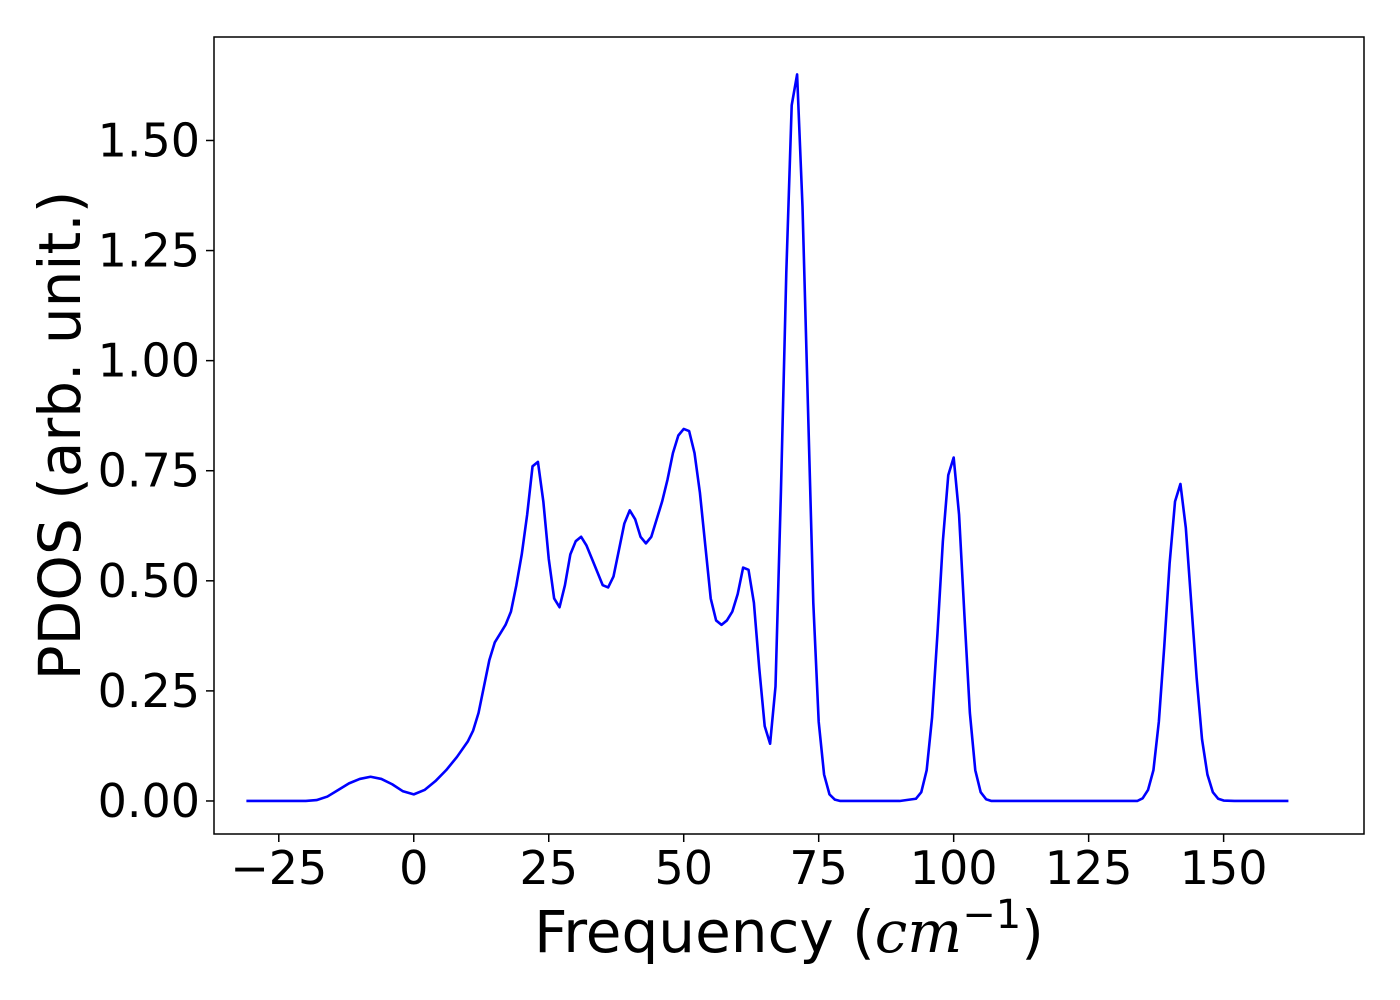 The image size is (1400, 1000). What do you see at coordinates (60, 436) in the screenshot?
I see `y-axis-title: PDOS (arb. unit.)` at bounding box center [60, 436].